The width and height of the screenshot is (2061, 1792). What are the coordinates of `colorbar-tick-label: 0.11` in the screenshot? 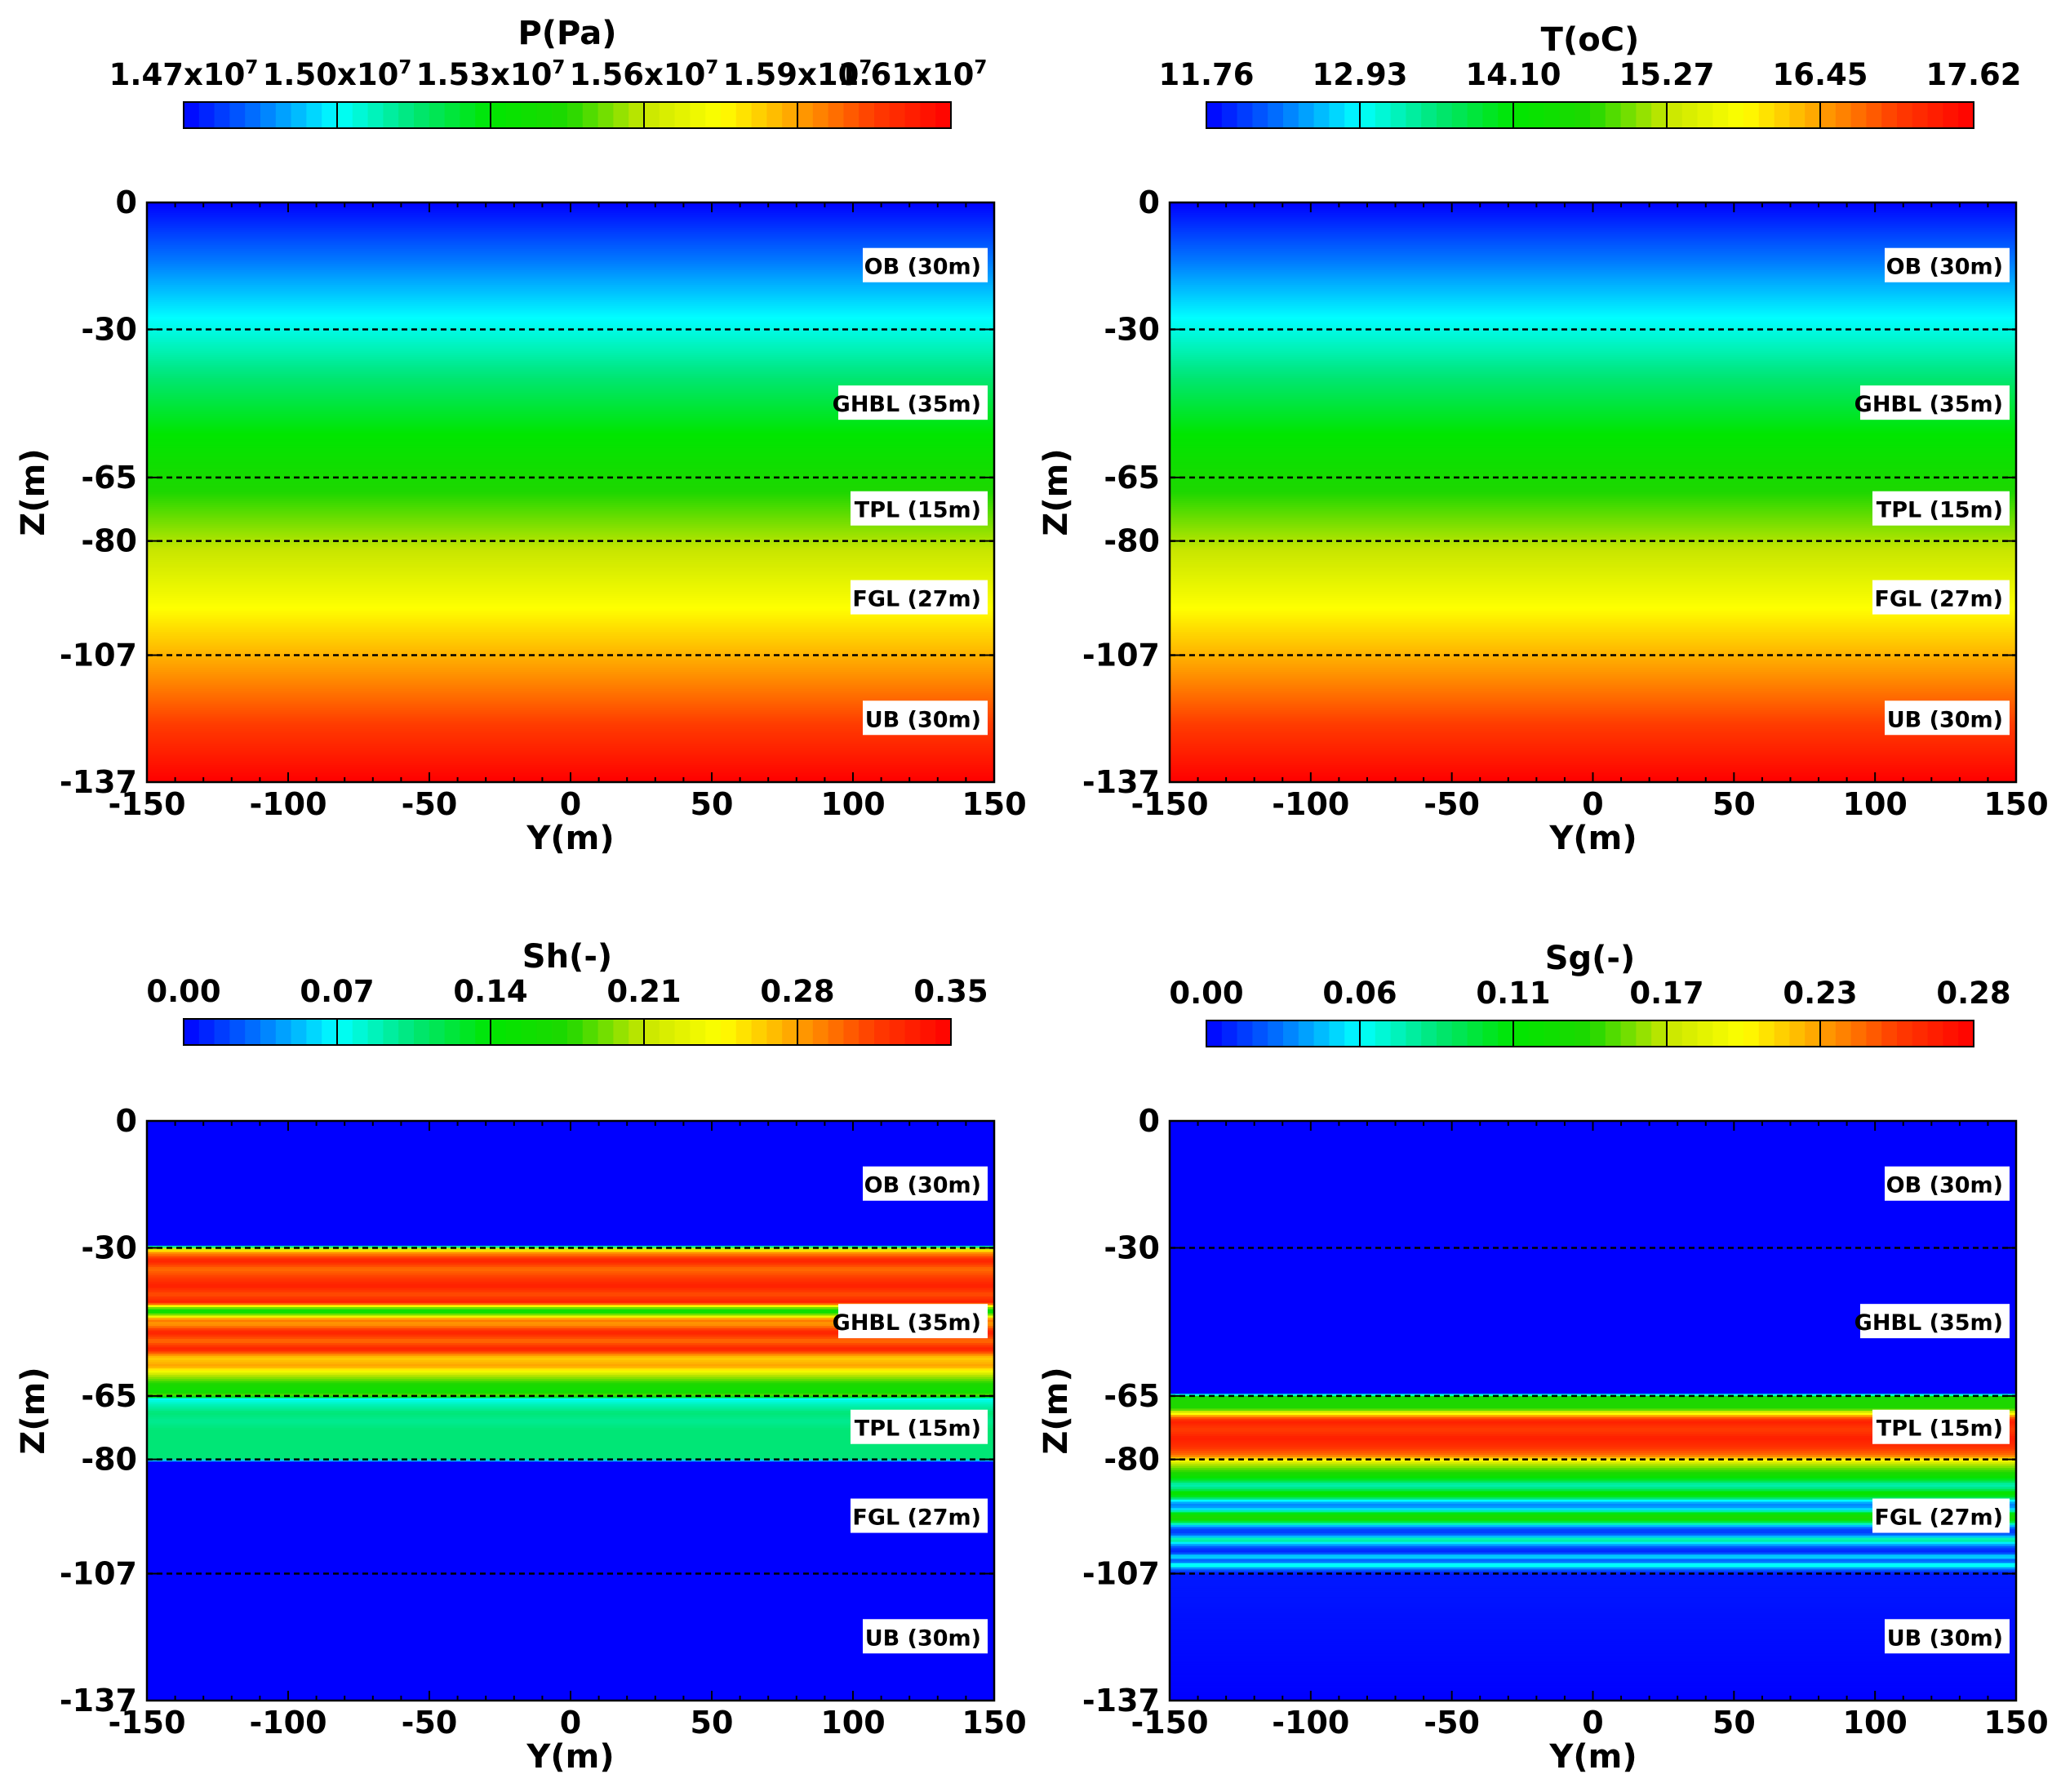 It's located at (1513, 993).